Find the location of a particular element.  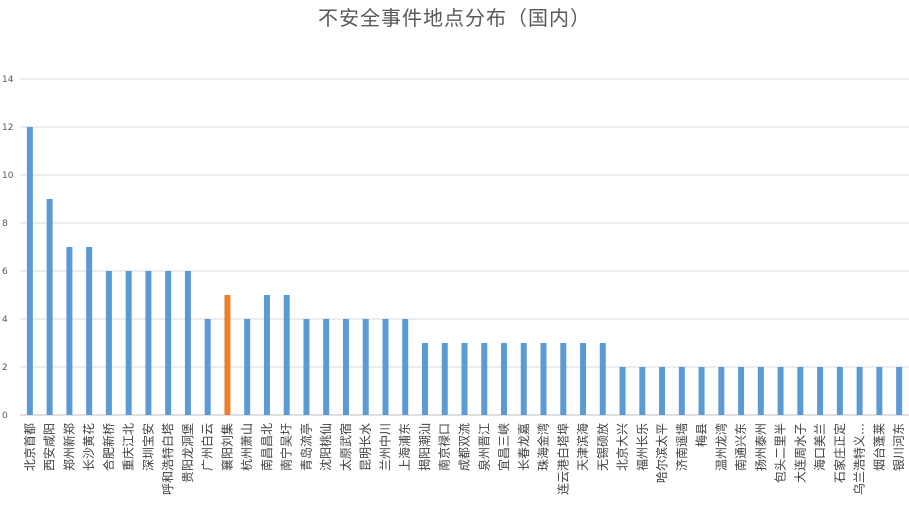

x-tick-label: 无锡硕放 is located at coordinates (602, 447).